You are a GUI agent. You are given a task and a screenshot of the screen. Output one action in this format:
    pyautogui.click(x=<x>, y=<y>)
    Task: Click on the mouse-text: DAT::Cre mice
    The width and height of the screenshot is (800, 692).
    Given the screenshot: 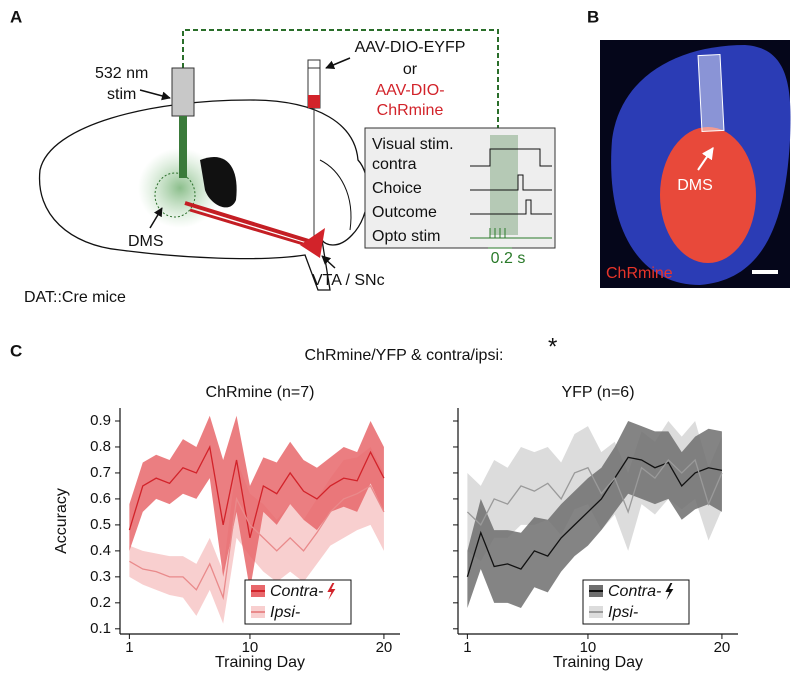 What is the action you would take?
    pyautogui.click(x=75, y=297)
    